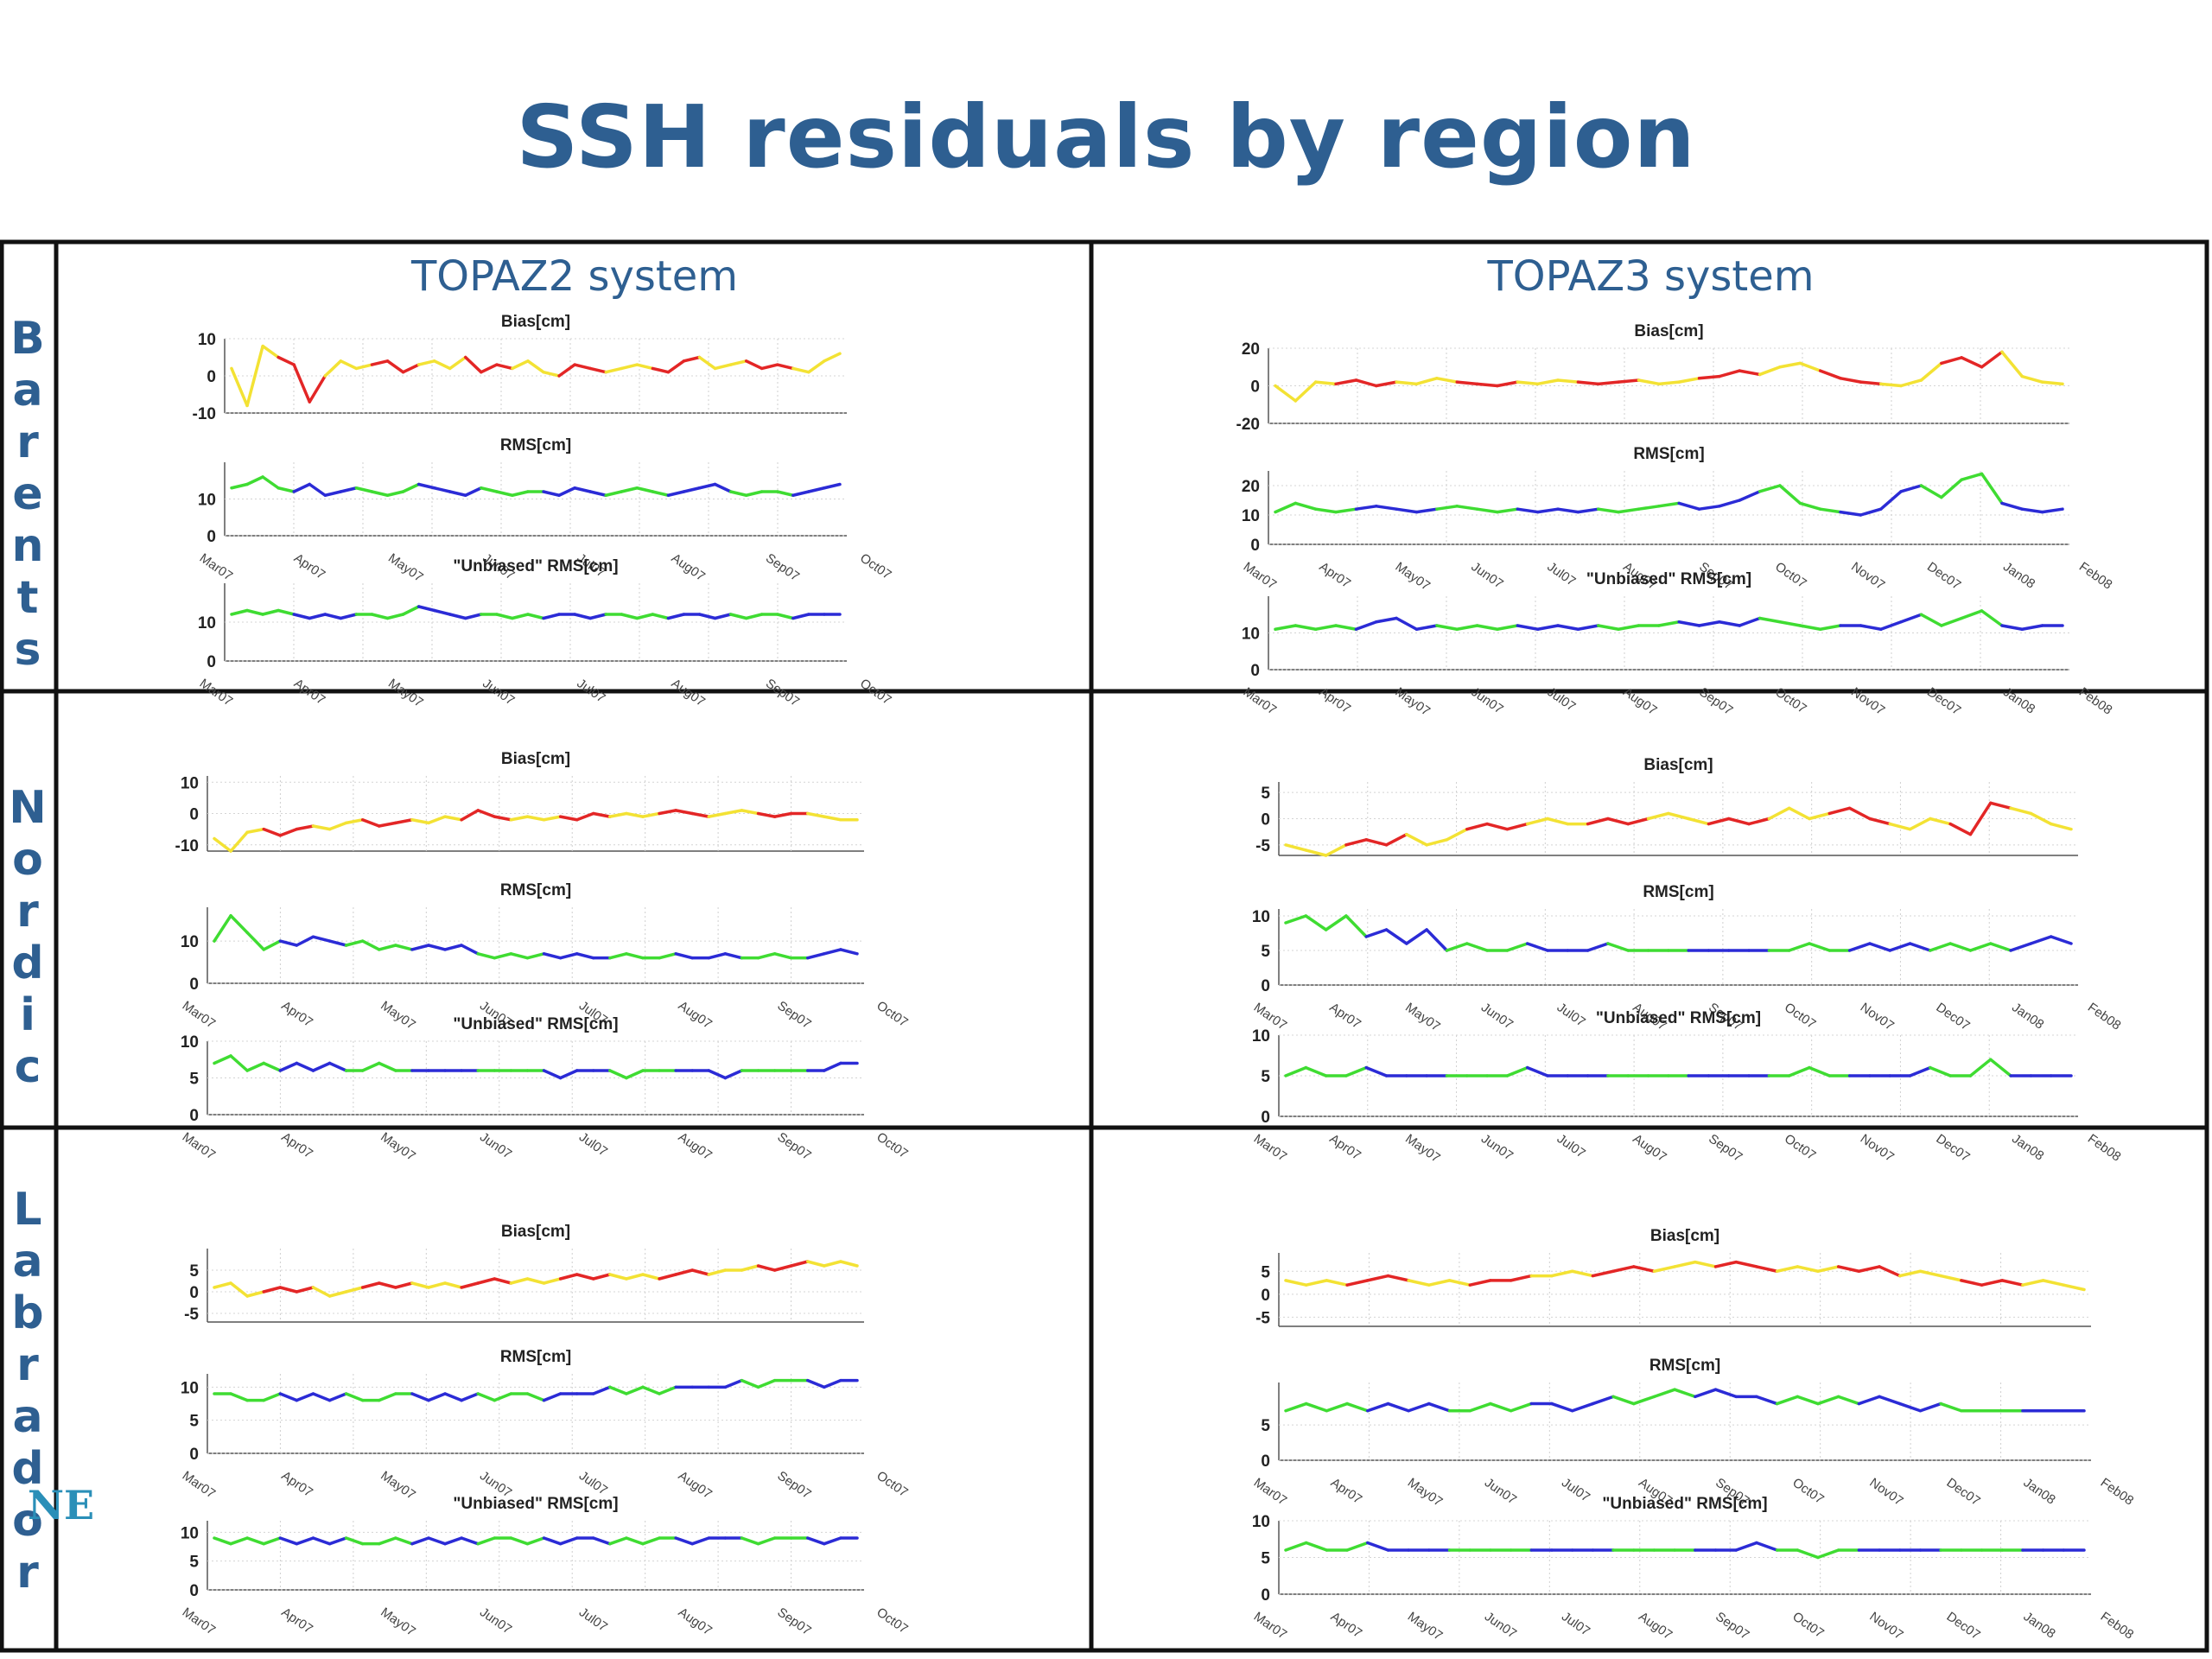  What do you see at coordinates (190, 783) in the screenshot?
I see `y-tick-label: 10` at bounding box center [190, 783].